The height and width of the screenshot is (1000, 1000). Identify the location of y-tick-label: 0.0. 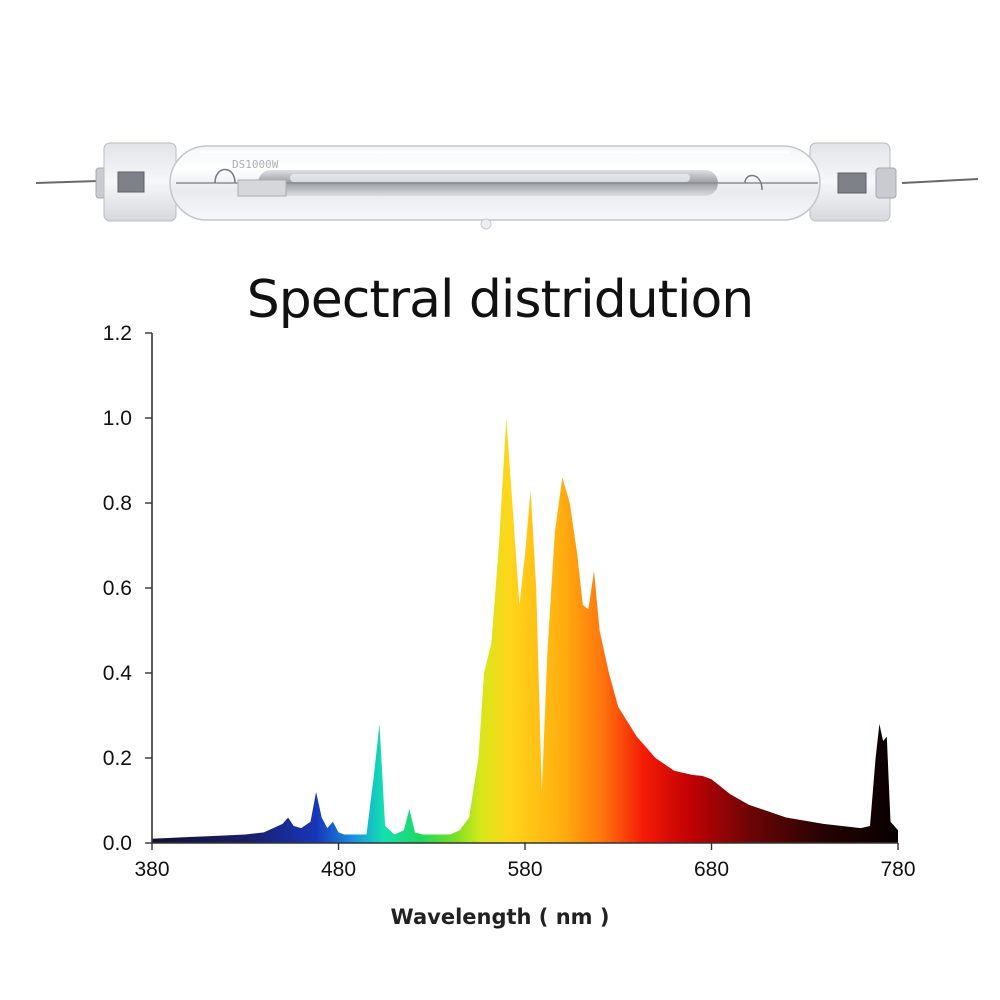
(117, 843).